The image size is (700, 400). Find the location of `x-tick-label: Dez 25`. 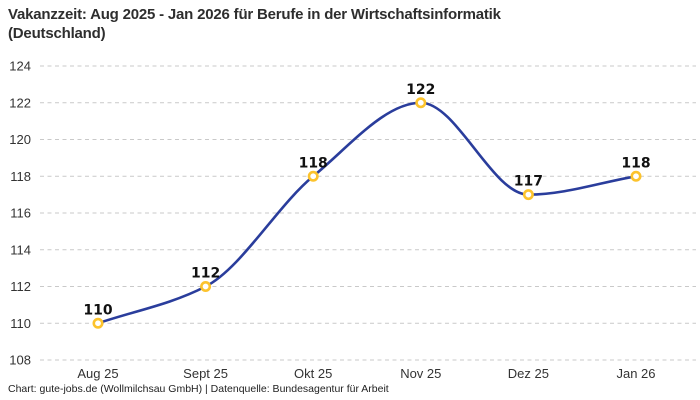

x-tick-label: Dez 25 is located at coordinates (528, 373).